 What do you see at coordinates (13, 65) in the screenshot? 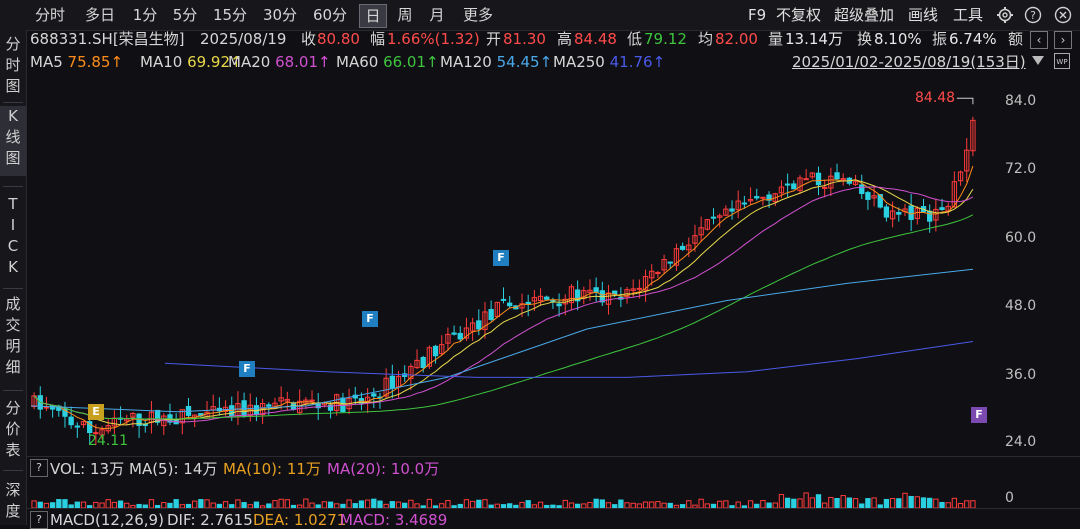
I see `sidebar-item-fenshi: 分时图` at bounding box center [13, 65].